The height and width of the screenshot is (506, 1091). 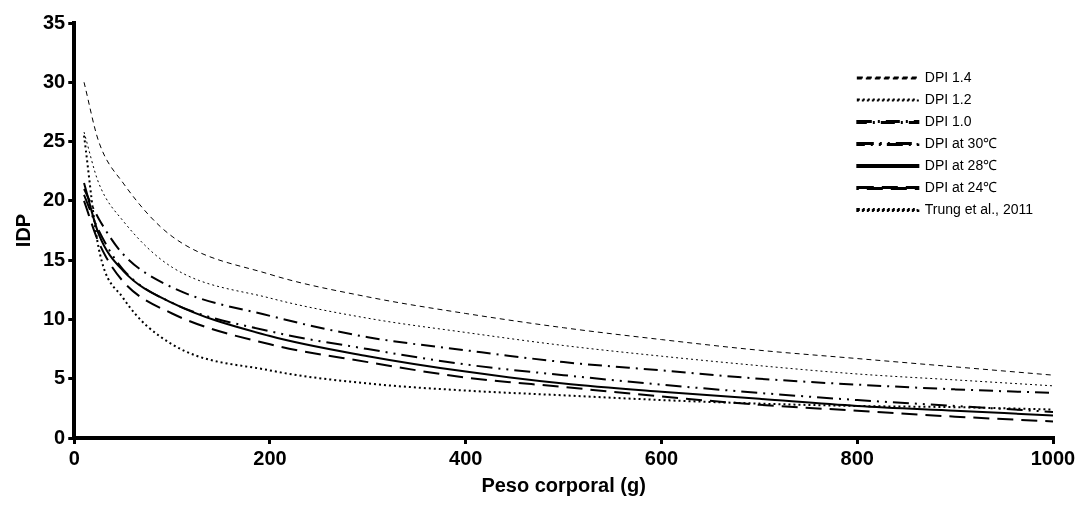 I want to click on legend-label: DPI 1.0, so click(x=948, y=120).